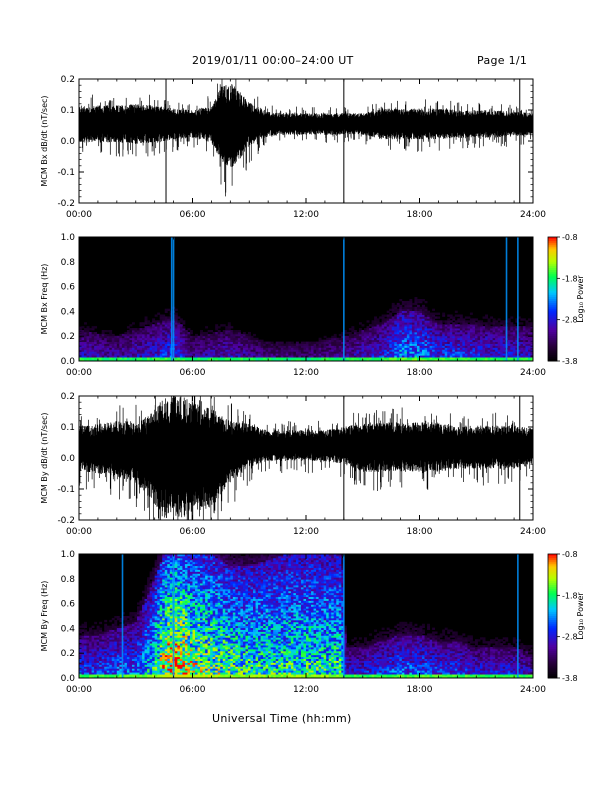  What do you see at coordinates (282, 718) in the screenshot?
I see `x-axis-label: Universal Time (hh:mm)` at bounding box center [282, 718].